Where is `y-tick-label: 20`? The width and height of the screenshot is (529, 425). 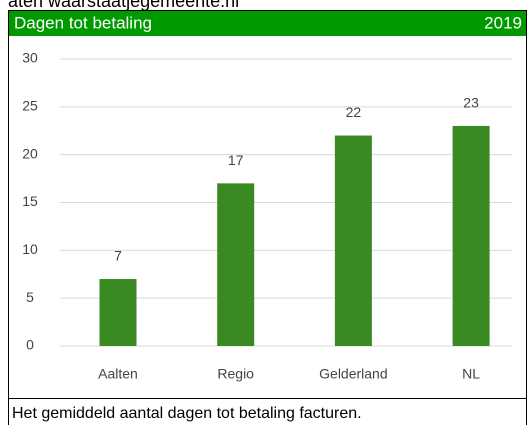 y-tick-label: 20 is located at coordinates (30, 153).